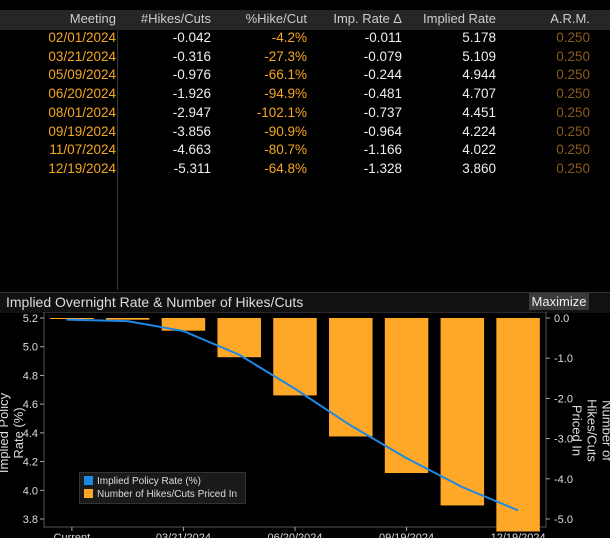 This screenshot has width=610, height=538. I want to click on col-header-pct-hike-cut: %Hike/Cut, so click(276, 18).